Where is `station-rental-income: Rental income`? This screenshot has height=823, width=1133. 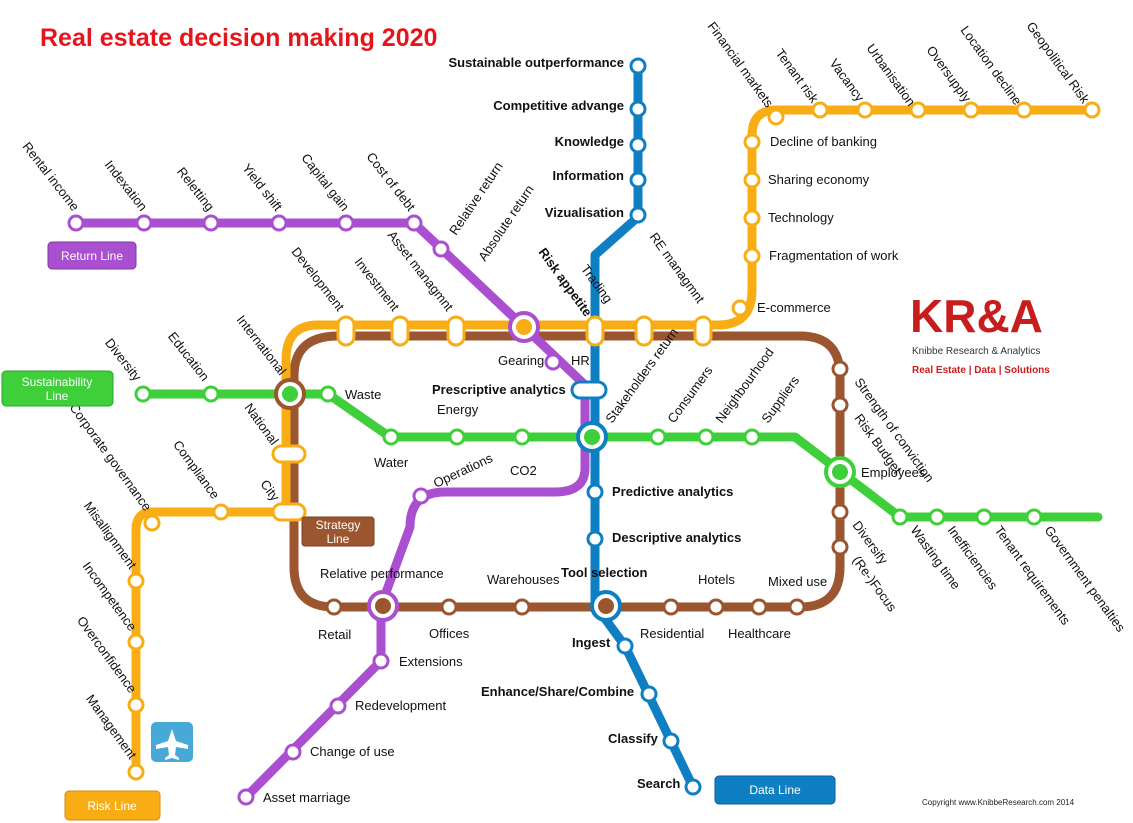 station-rental-income: Rental income is located at coordinates (50, 176).